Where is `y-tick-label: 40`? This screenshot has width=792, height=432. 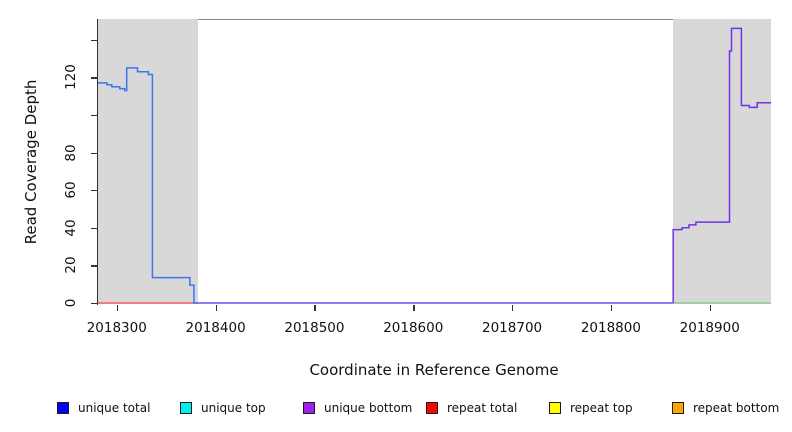 y-tick-label: 40 is located at coordinates (71, 228).